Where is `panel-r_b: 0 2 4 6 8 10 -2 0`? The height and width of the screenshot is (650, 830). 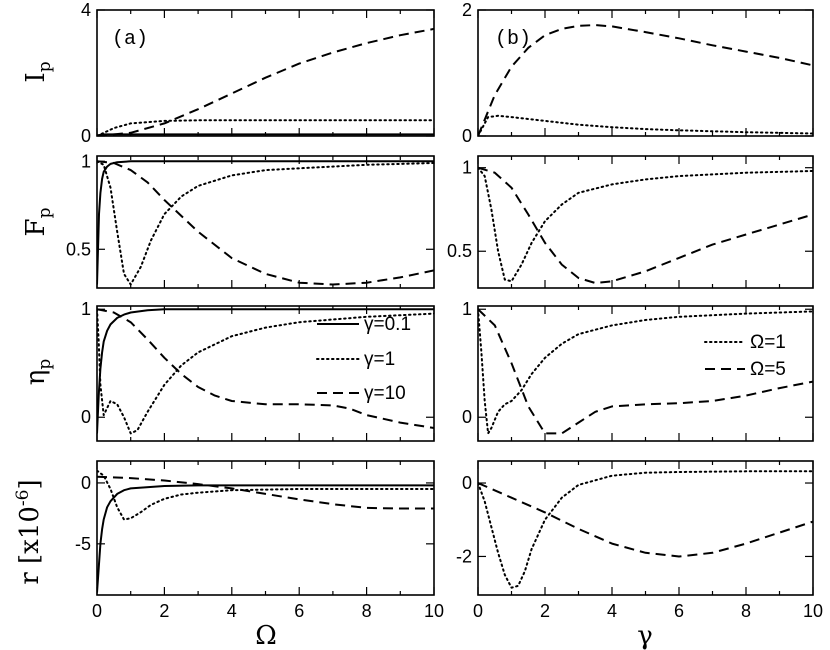
panel-r_b: 0 2 4 6 8 10 -2 0 is located at coordinates (639, 540).